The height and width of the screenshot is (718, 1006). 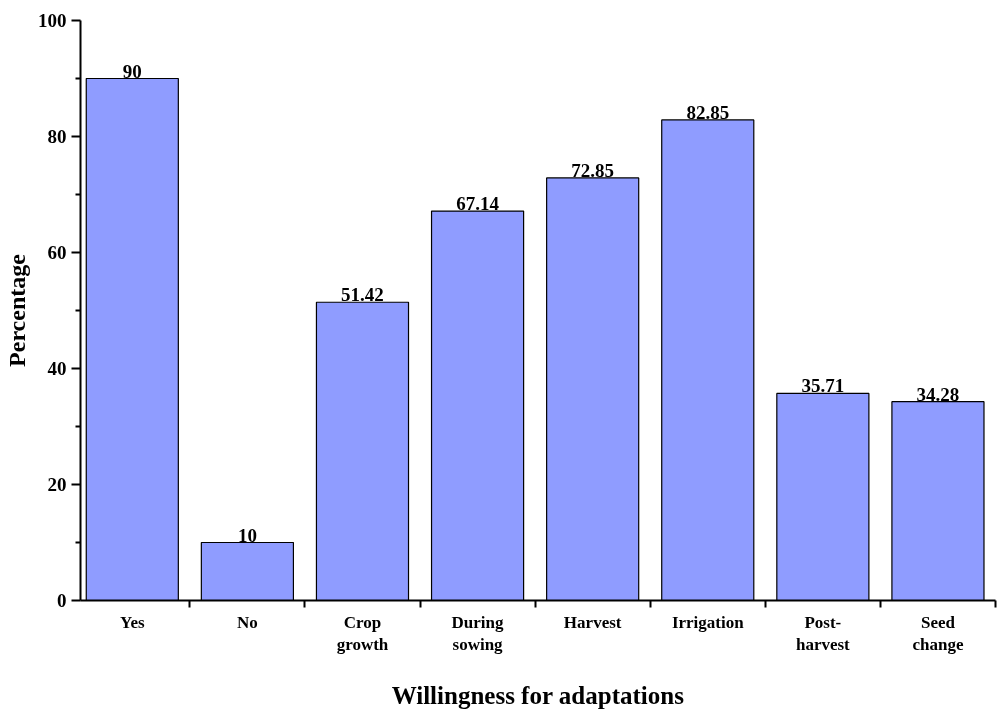 What do you see at coordinates (362, 295) in the screenshot?
I see `data-label: 51.42` at bounding box center [362, 295].